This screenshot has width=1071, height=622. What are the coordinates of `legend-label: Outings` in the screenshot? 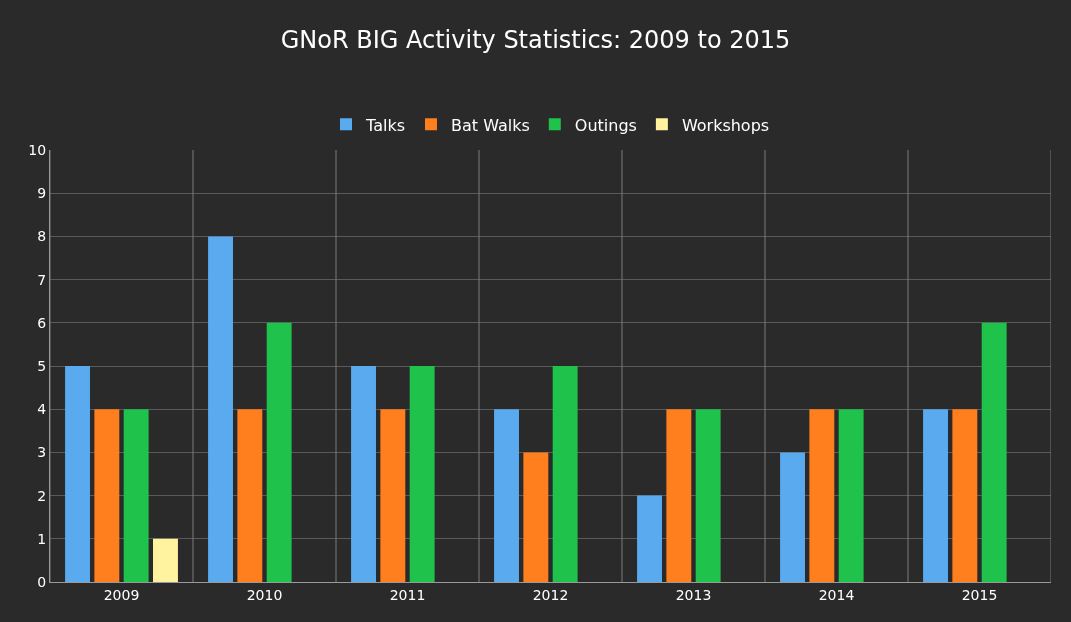 It's located at (605, 125).